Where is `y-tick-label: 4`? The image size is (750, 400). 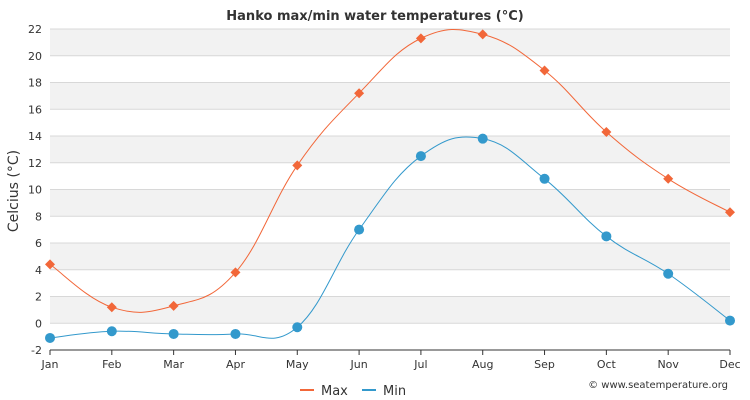
y-tick-label: 4 is located at coordinates (38, 270).